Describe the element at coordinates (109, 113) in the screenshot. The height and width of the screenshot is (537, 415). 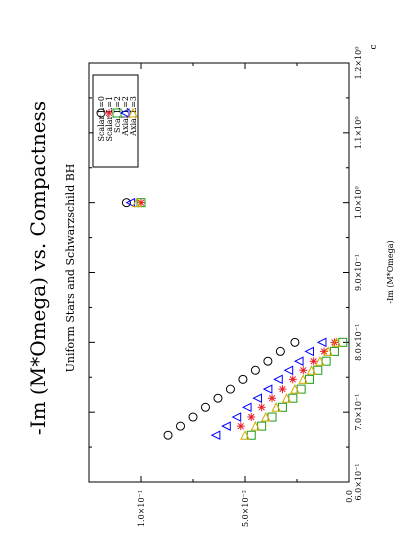
I see `legend-marker-star` at that location.